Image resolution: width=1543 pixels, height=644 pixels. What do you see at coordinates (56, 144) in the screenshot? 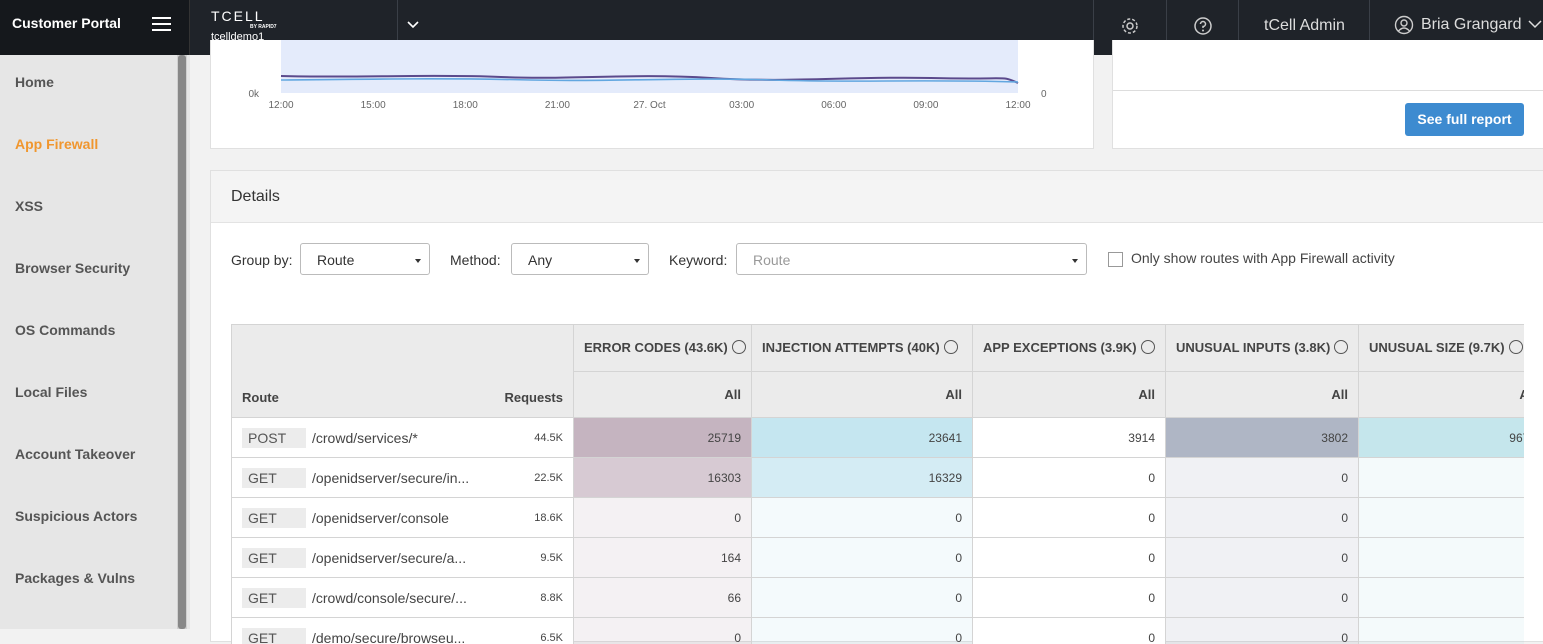
I see `nav-item: App Firewall` at bounding box center [56, 144].